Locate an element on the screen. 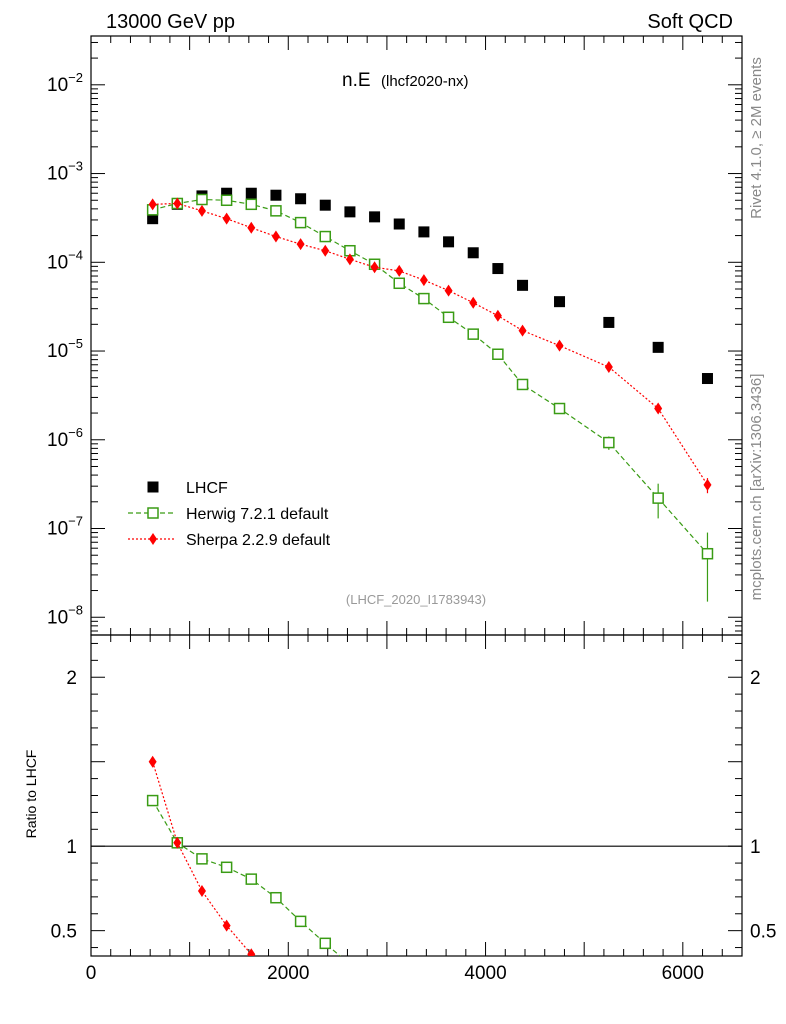 This screenshot has height=1024, width=786. analysis-tag: (LHCF_2020_I1783943) is located at coordinates (416, 599).